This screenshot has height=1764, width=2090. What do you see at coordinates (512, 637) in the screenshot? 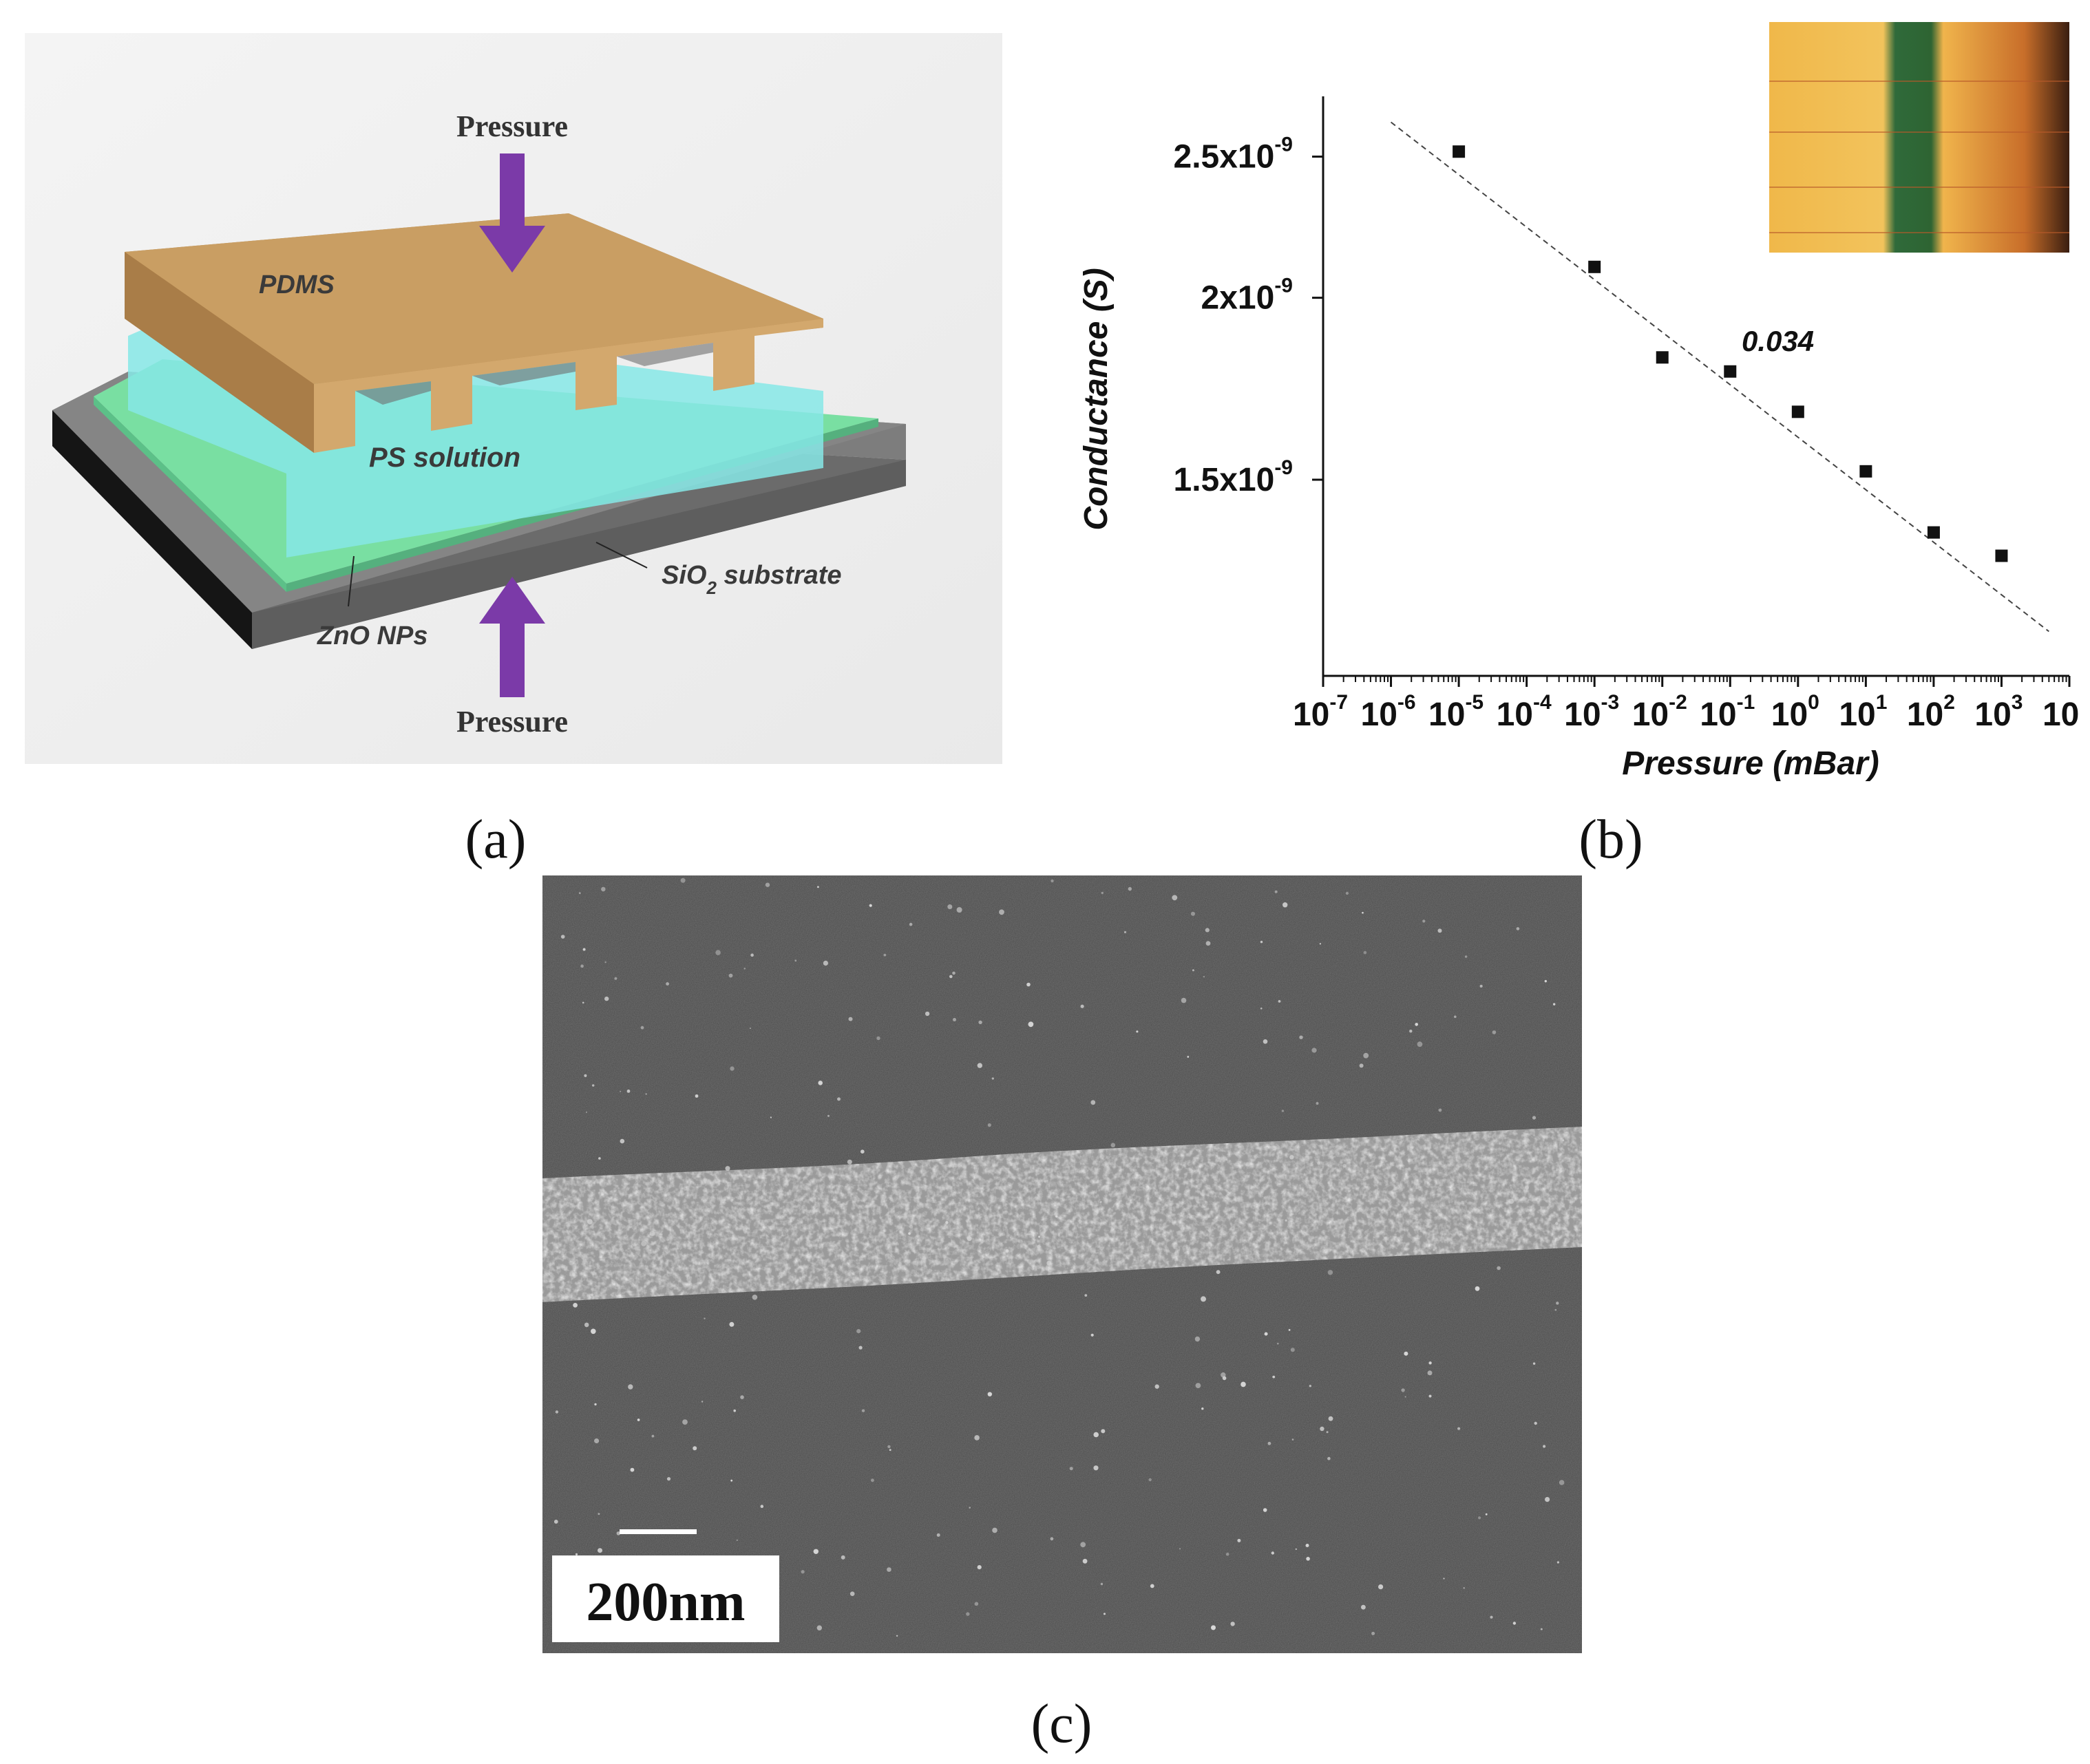
I see `pressure-arrow-bottom` at bounding box center [512, 637].